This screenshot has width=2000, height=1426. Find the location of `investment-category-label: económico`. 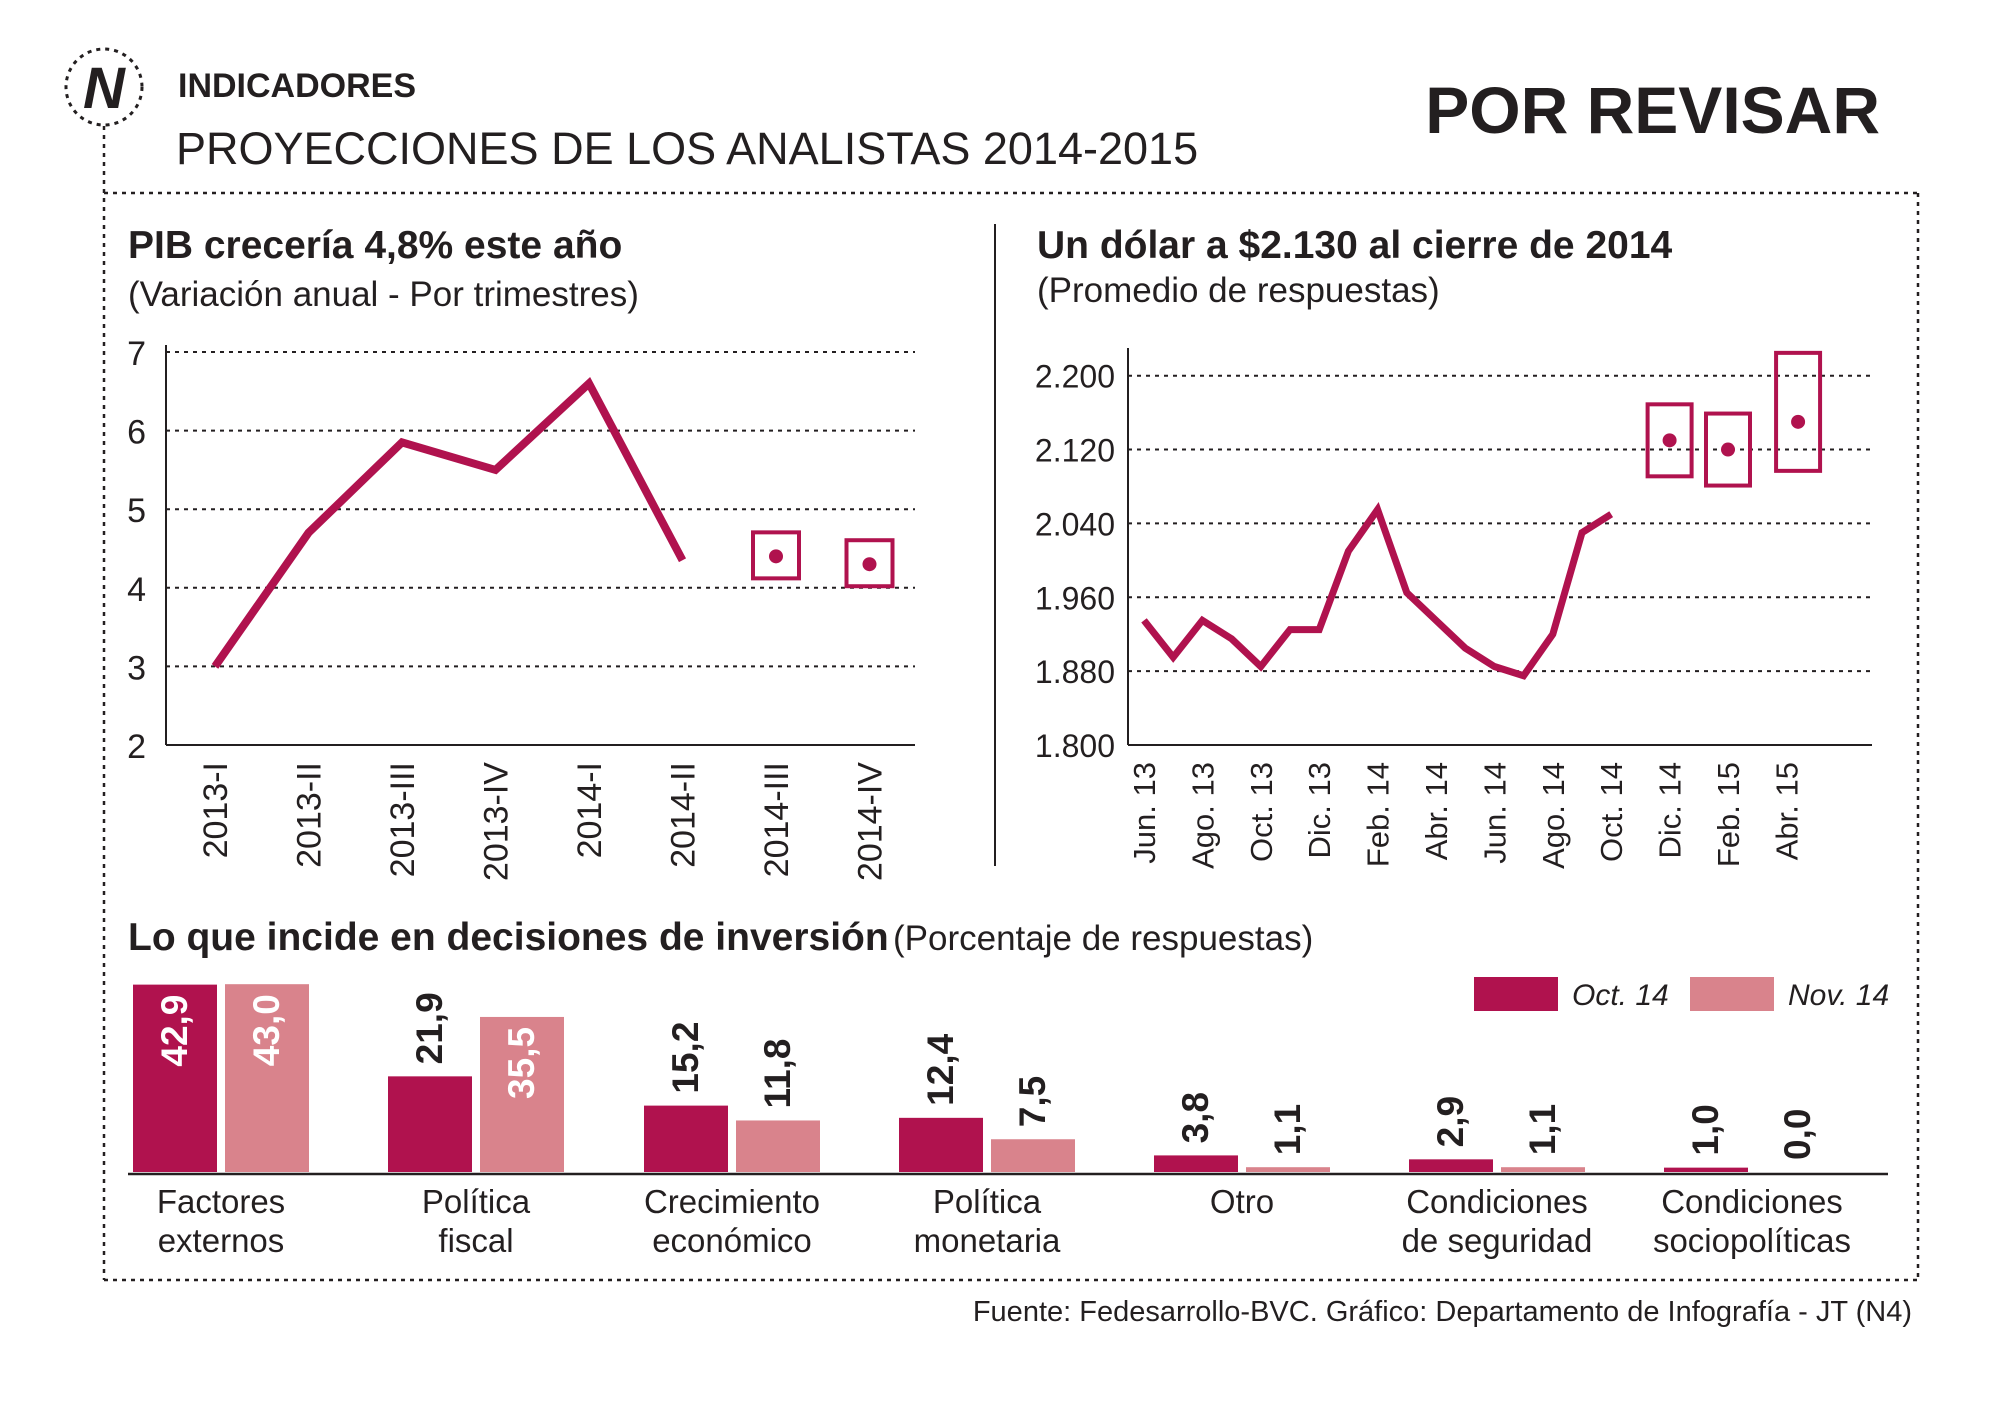

investment-category-label: económico is located at coordinates (732, 1240).